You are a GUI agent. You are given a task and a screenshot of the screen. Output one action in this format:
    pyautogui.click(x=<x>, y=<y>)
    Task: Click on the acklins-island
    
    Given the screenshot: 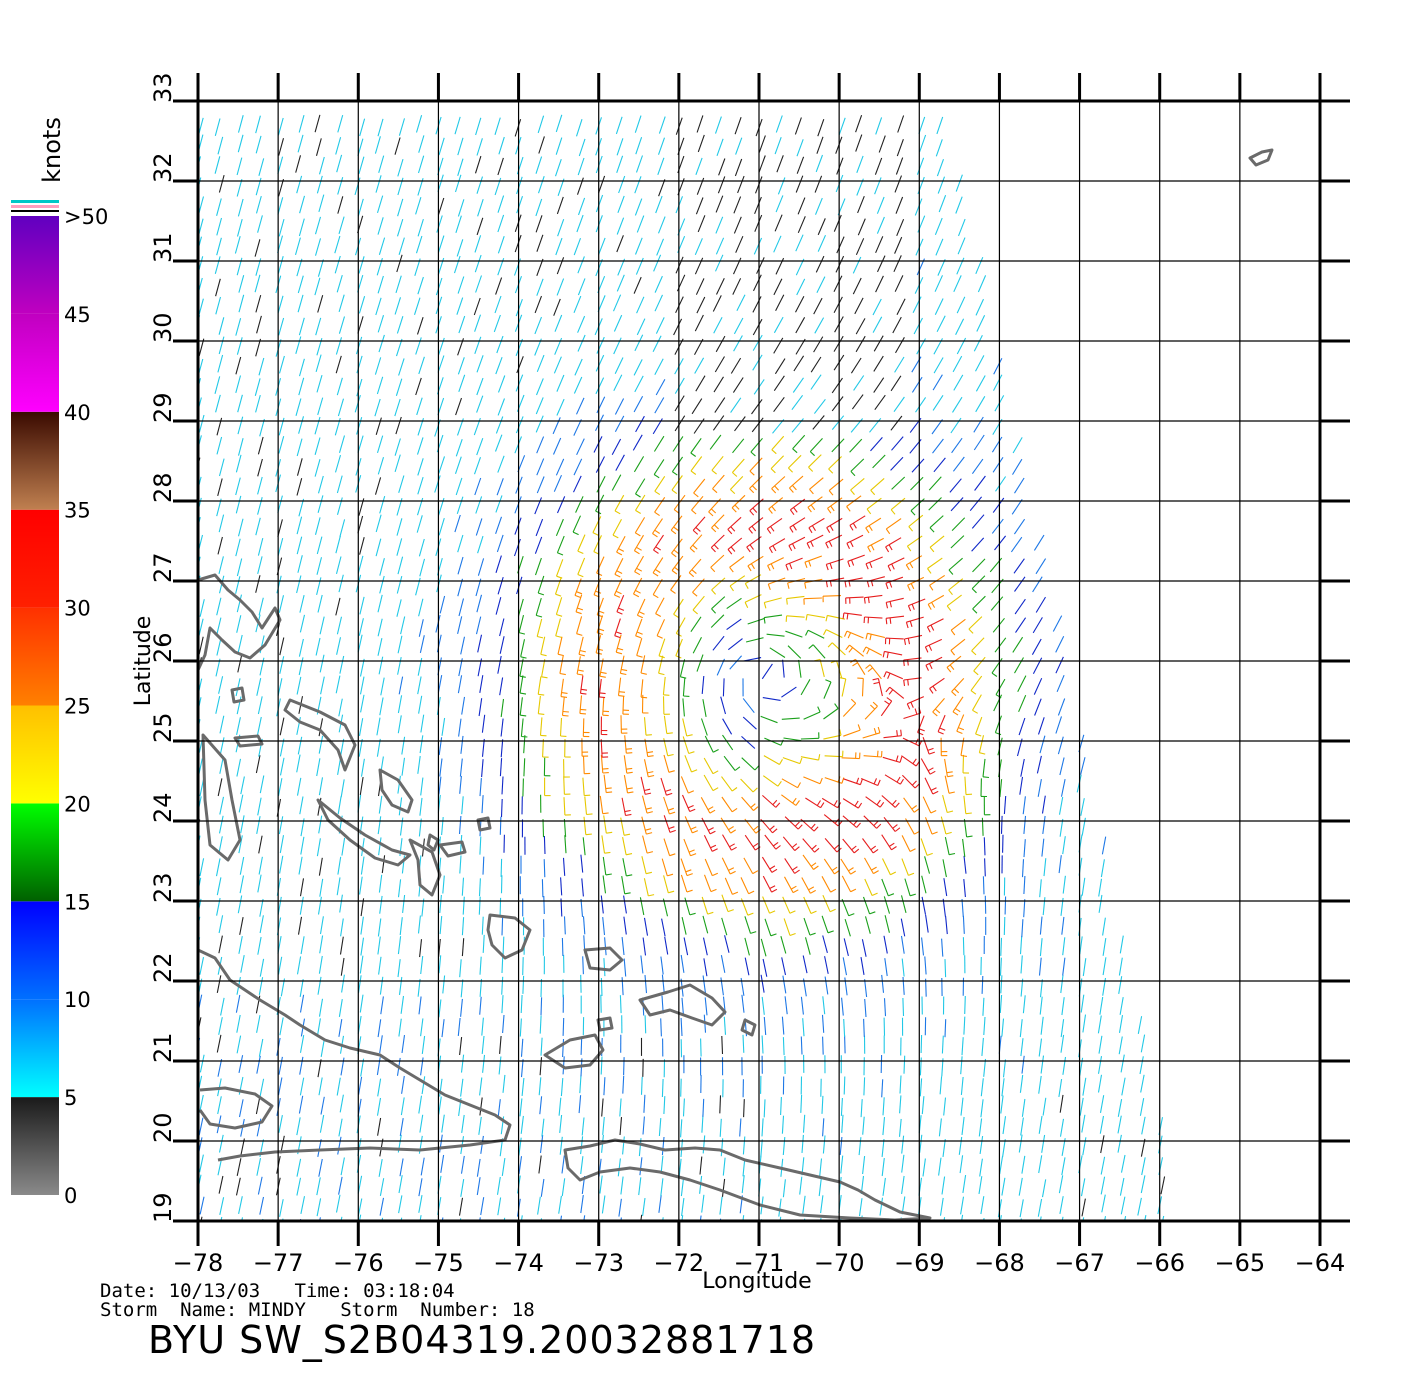 What is the action you would take?
    pyautogui.click(x=509, y=936)
    